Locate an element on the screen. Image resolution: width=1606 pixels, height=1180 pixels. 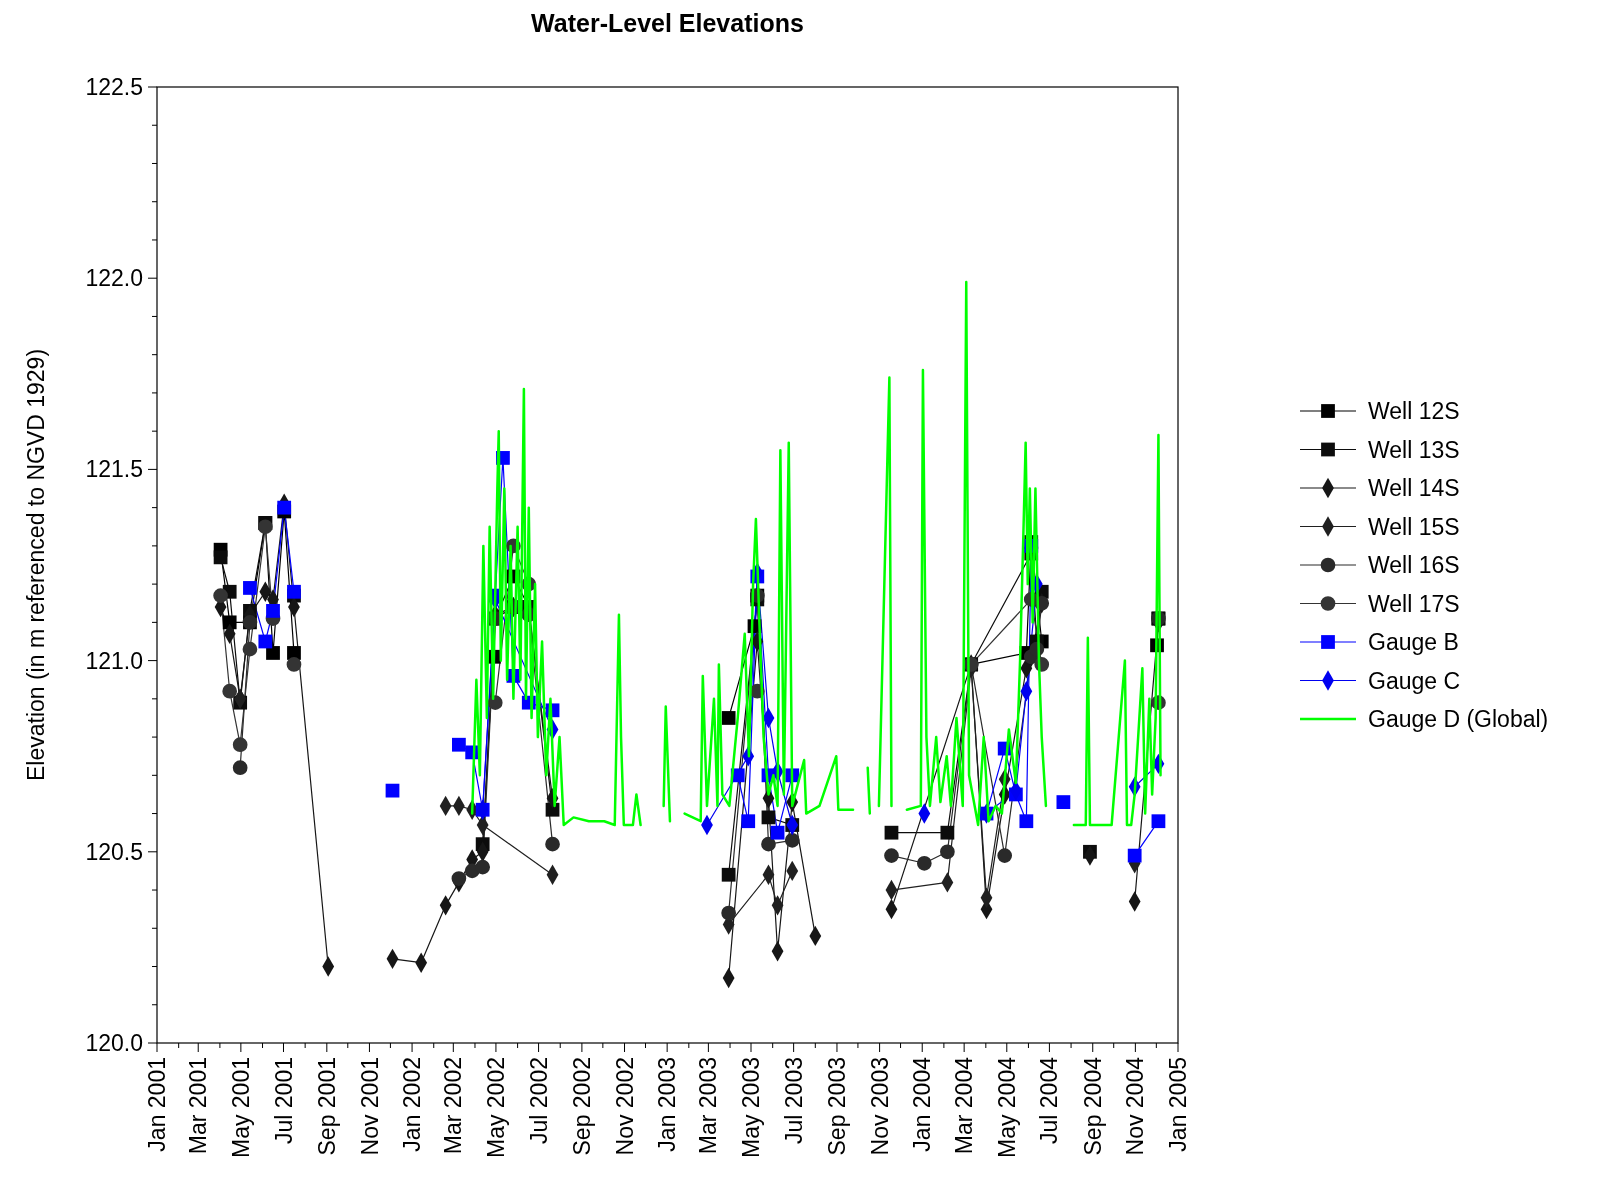
x-tick-label: Mar 2004 is located at coordinates (964, 1105).